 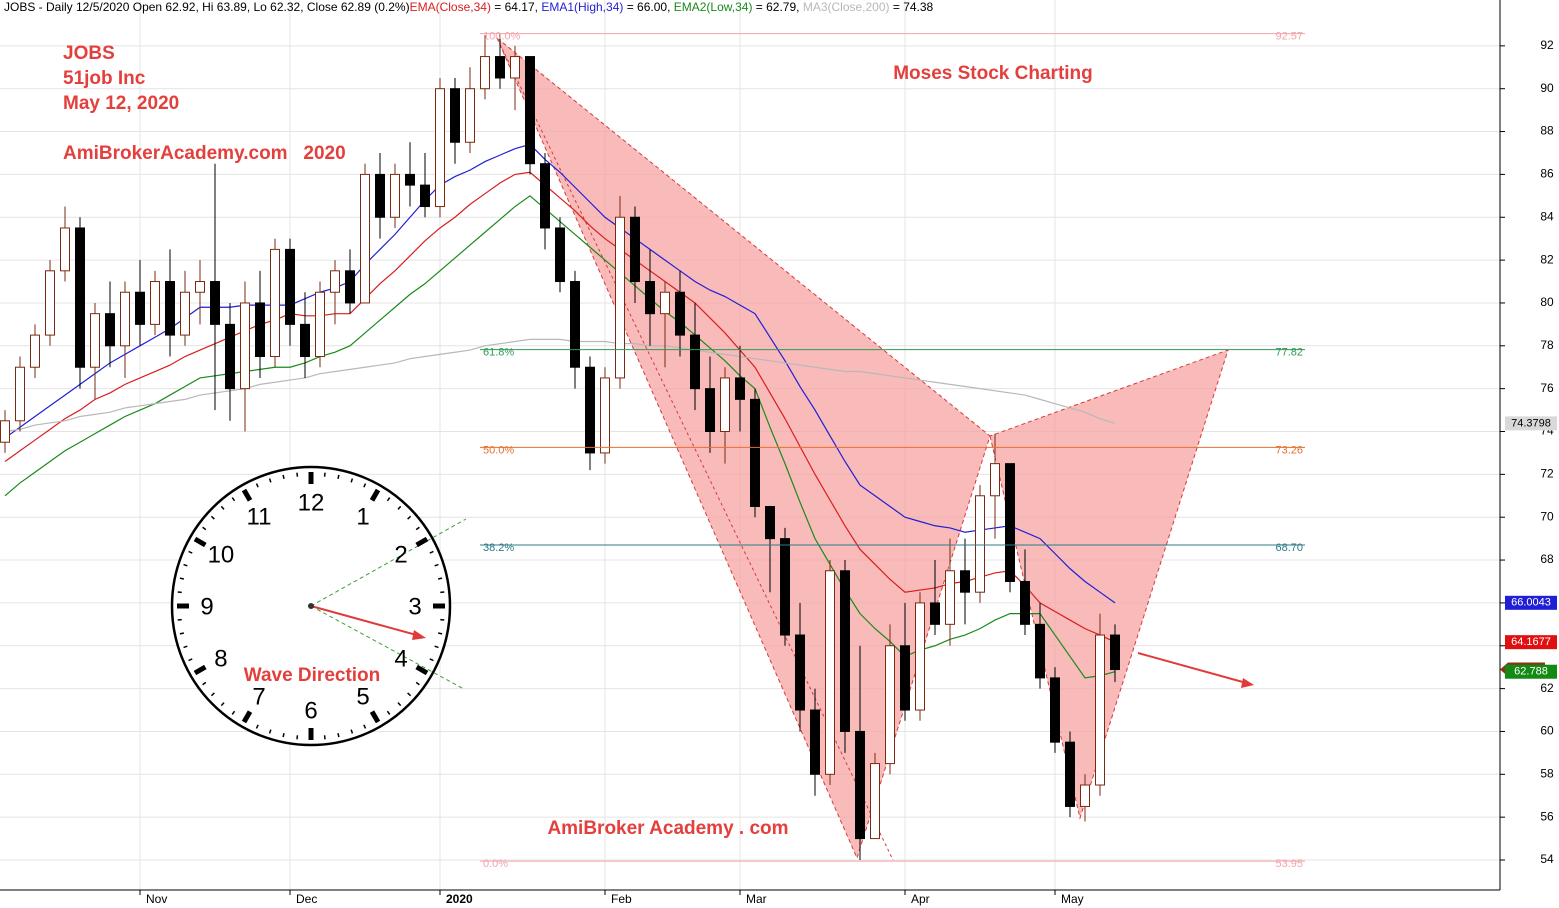 What do you see at coordinates (362, 696) in the screenshot?
I see `clock-numeral: 5` at bounding box center [362, 696].